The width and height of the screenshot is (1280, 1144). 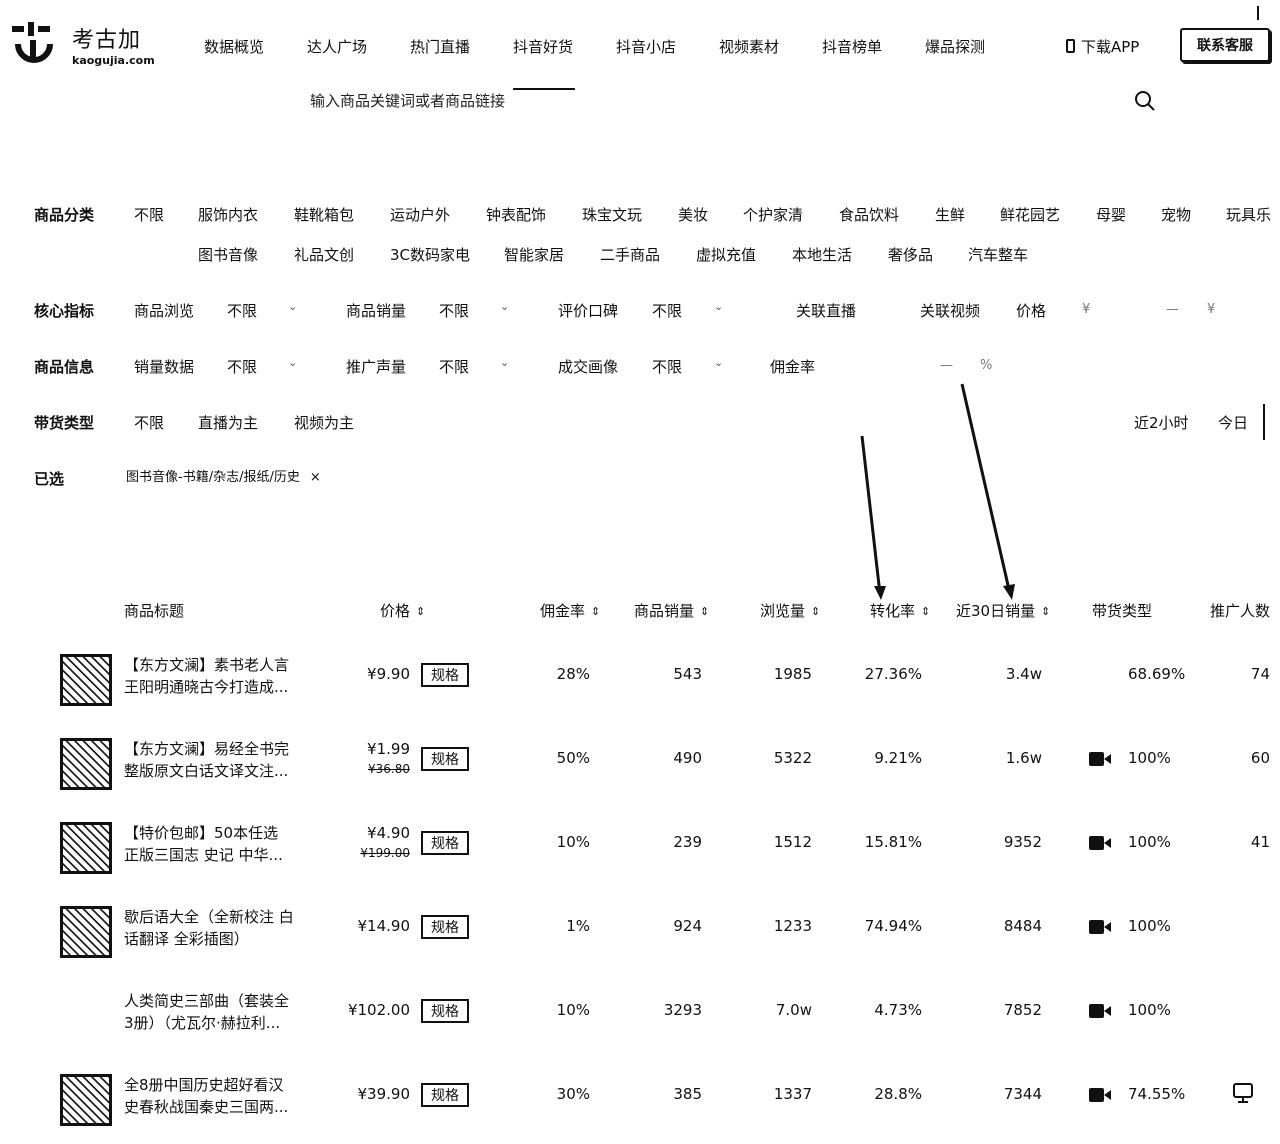 I want to click on time-option-2h: 近2小时, so click(x=1161, y=423).